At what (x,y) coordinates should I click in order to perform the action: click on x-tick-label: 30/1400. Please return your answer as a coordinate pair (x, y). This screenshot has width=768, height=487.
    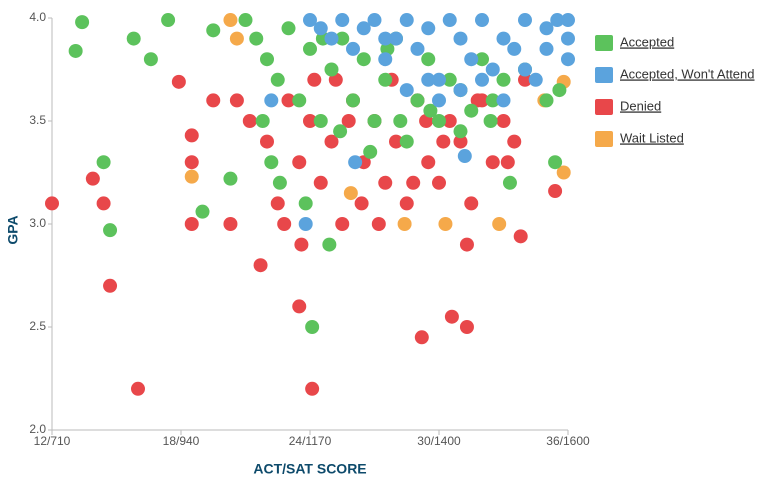
    Looking at the image, I should click on (439, 441).